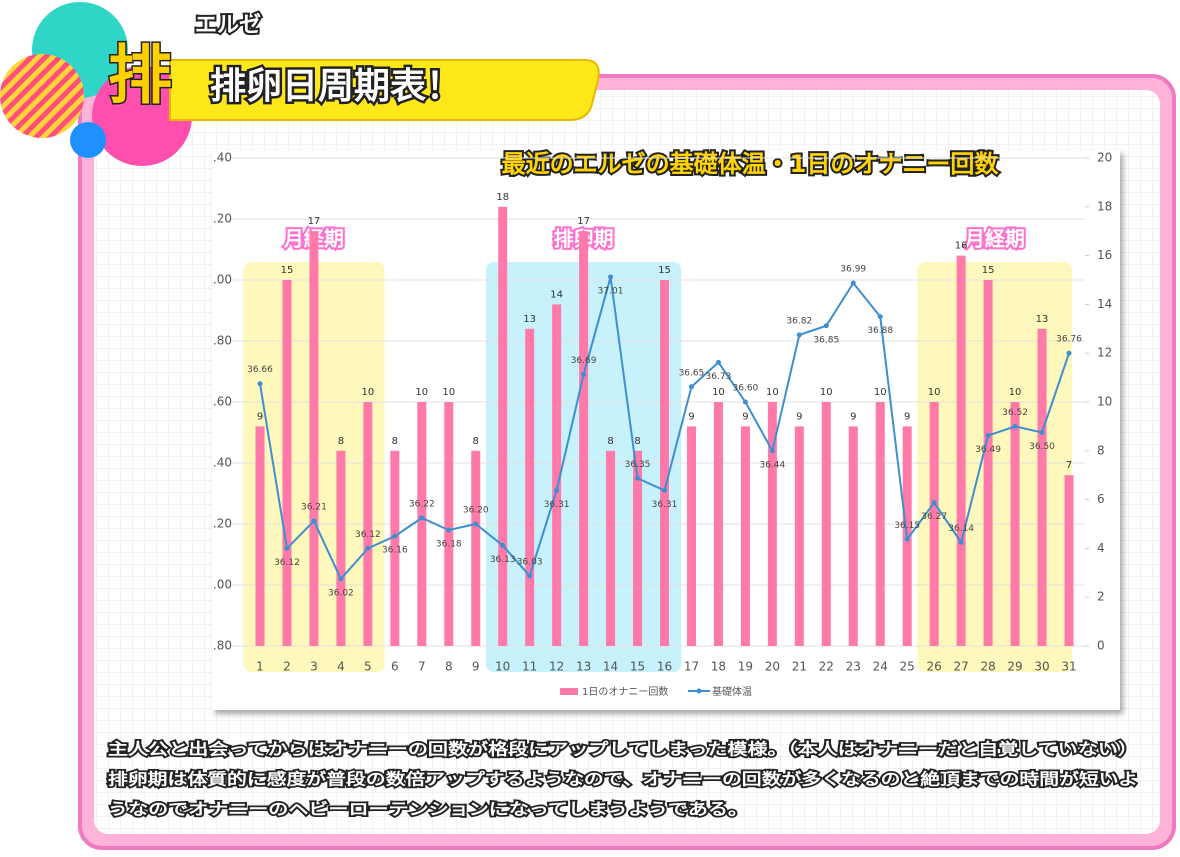 Image resolution: width=1180 pixels, height=857 pixels. I want to click on x-tick-label: 5, so click(368, 667).